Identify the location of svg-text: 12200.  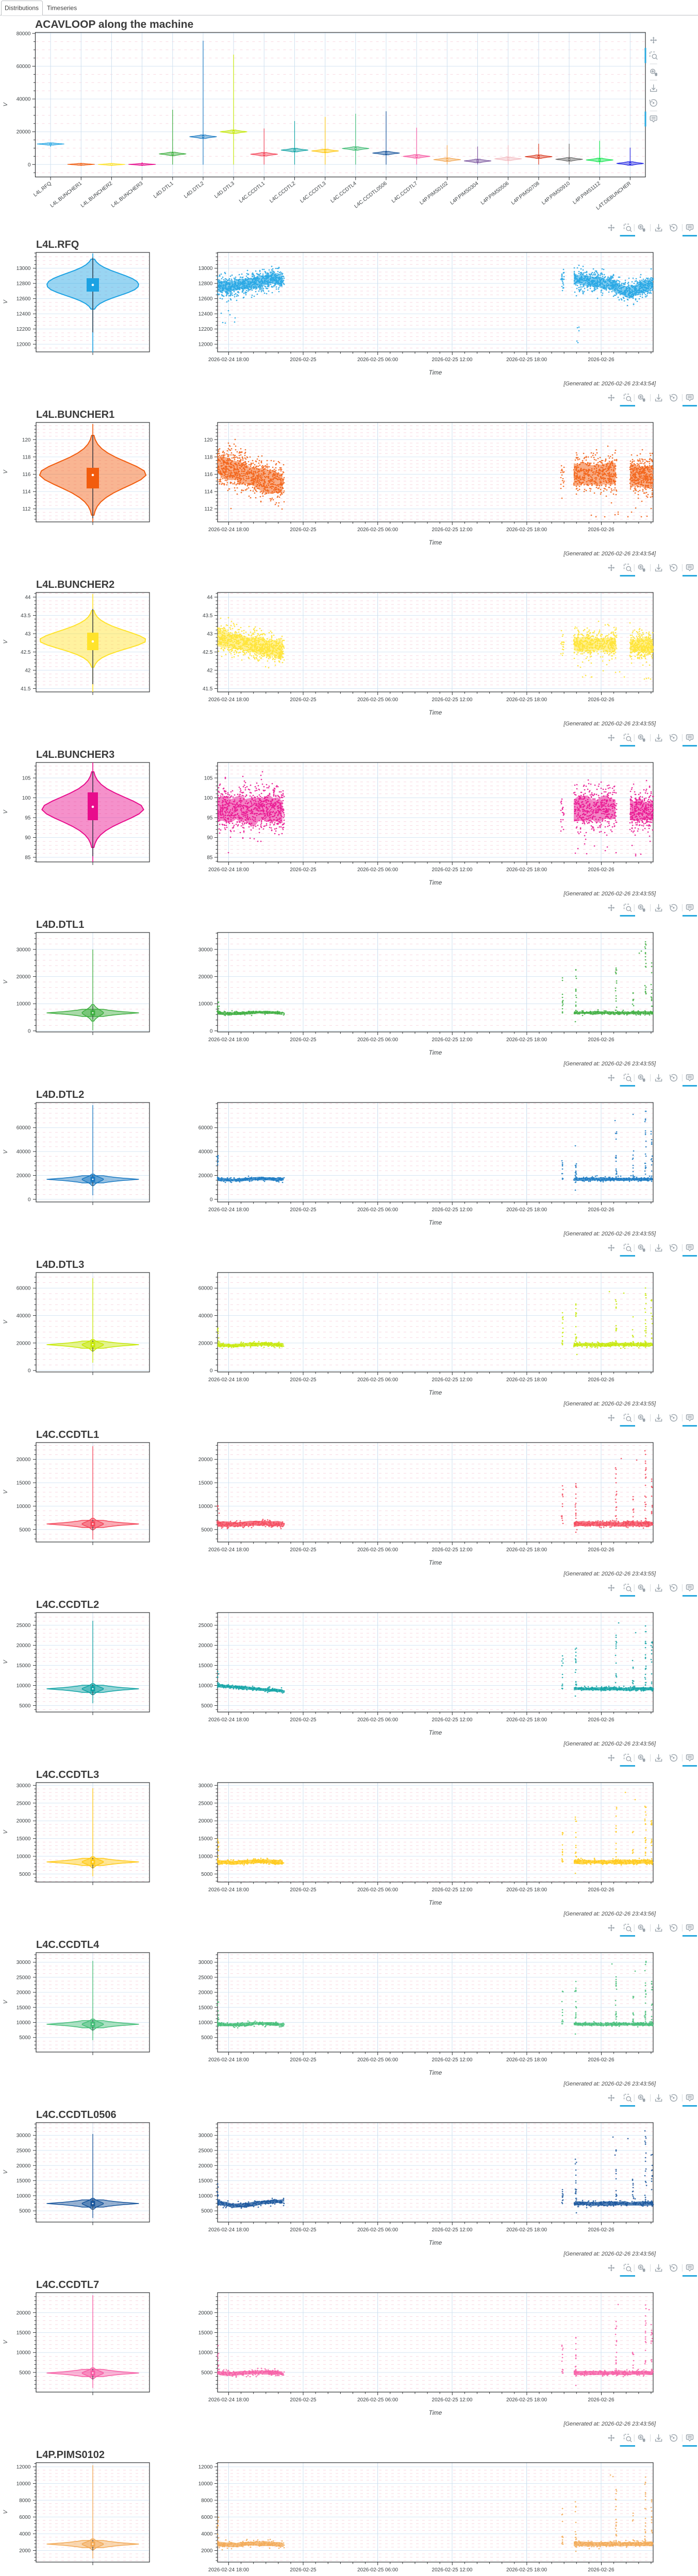
(205, 329).